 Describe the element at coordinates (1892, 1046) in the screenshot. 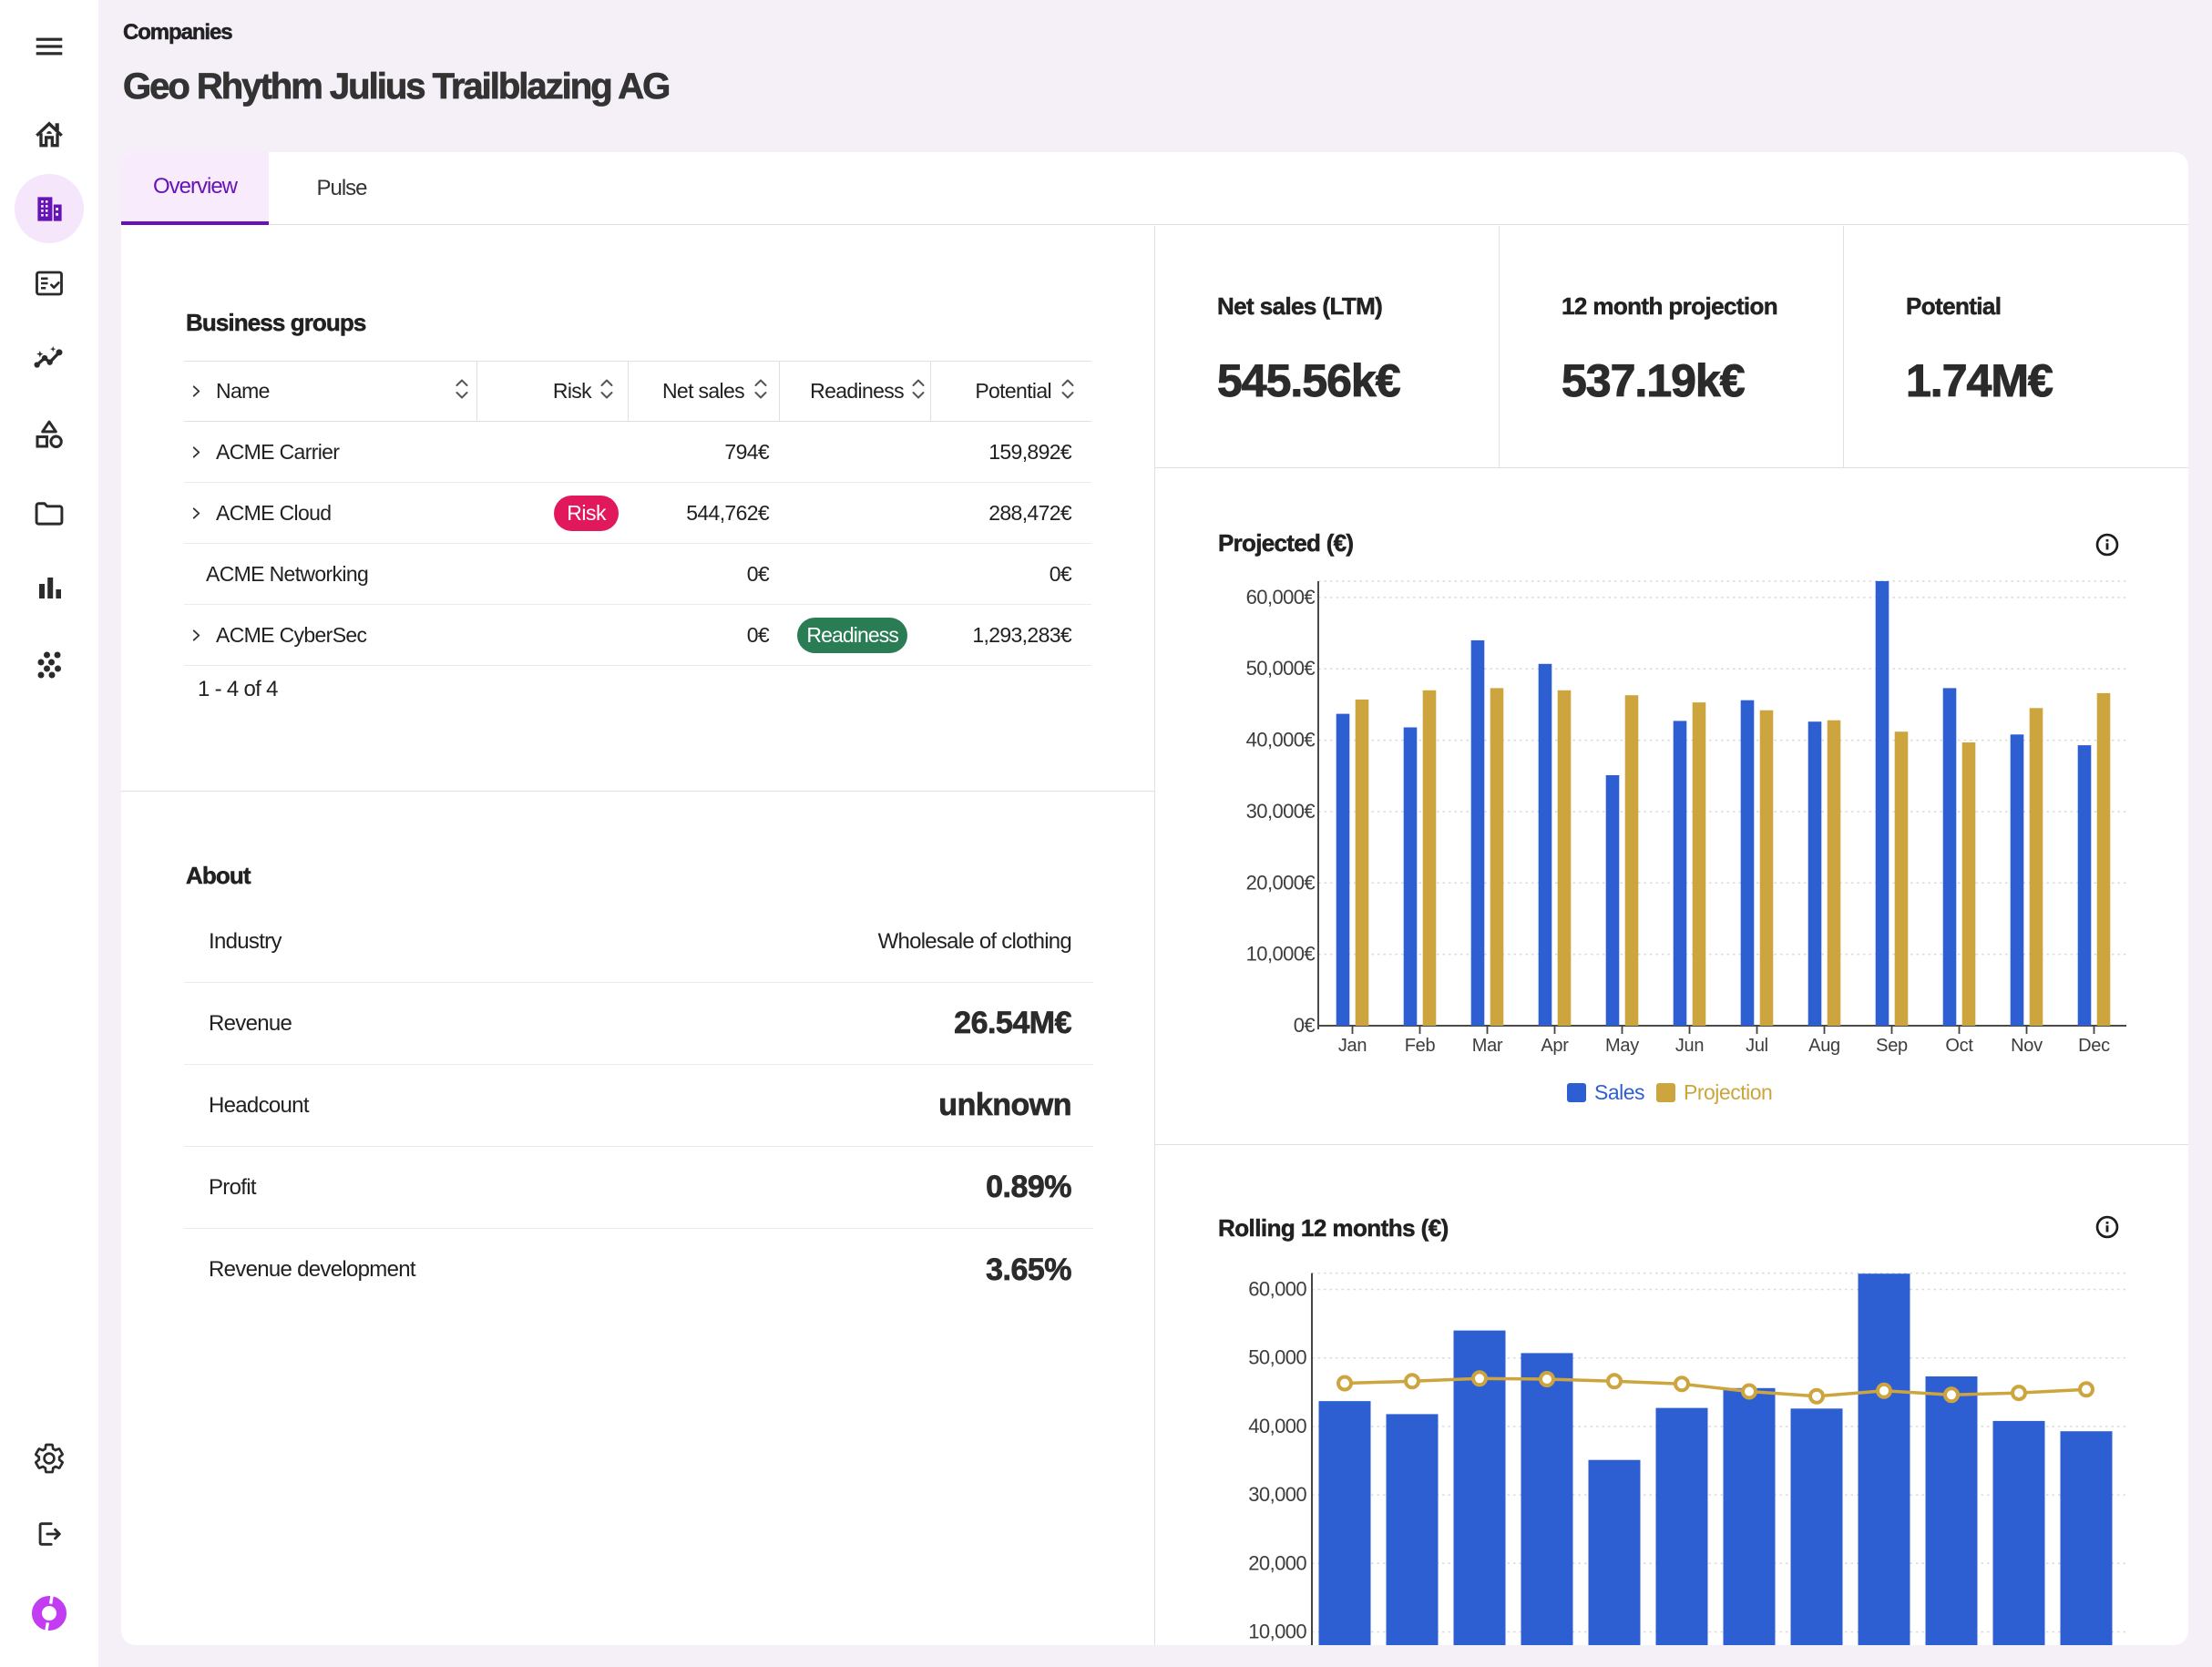

I see `svg-text: Sep` at that location.